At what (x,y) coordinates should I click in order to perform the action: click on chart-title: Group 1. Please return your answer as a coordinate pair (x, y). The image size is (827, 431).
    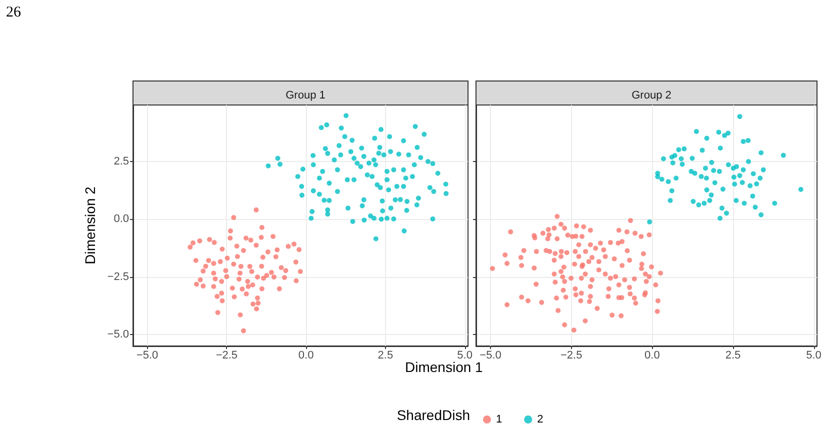
    Looking at the image, I should click on (306, 96).